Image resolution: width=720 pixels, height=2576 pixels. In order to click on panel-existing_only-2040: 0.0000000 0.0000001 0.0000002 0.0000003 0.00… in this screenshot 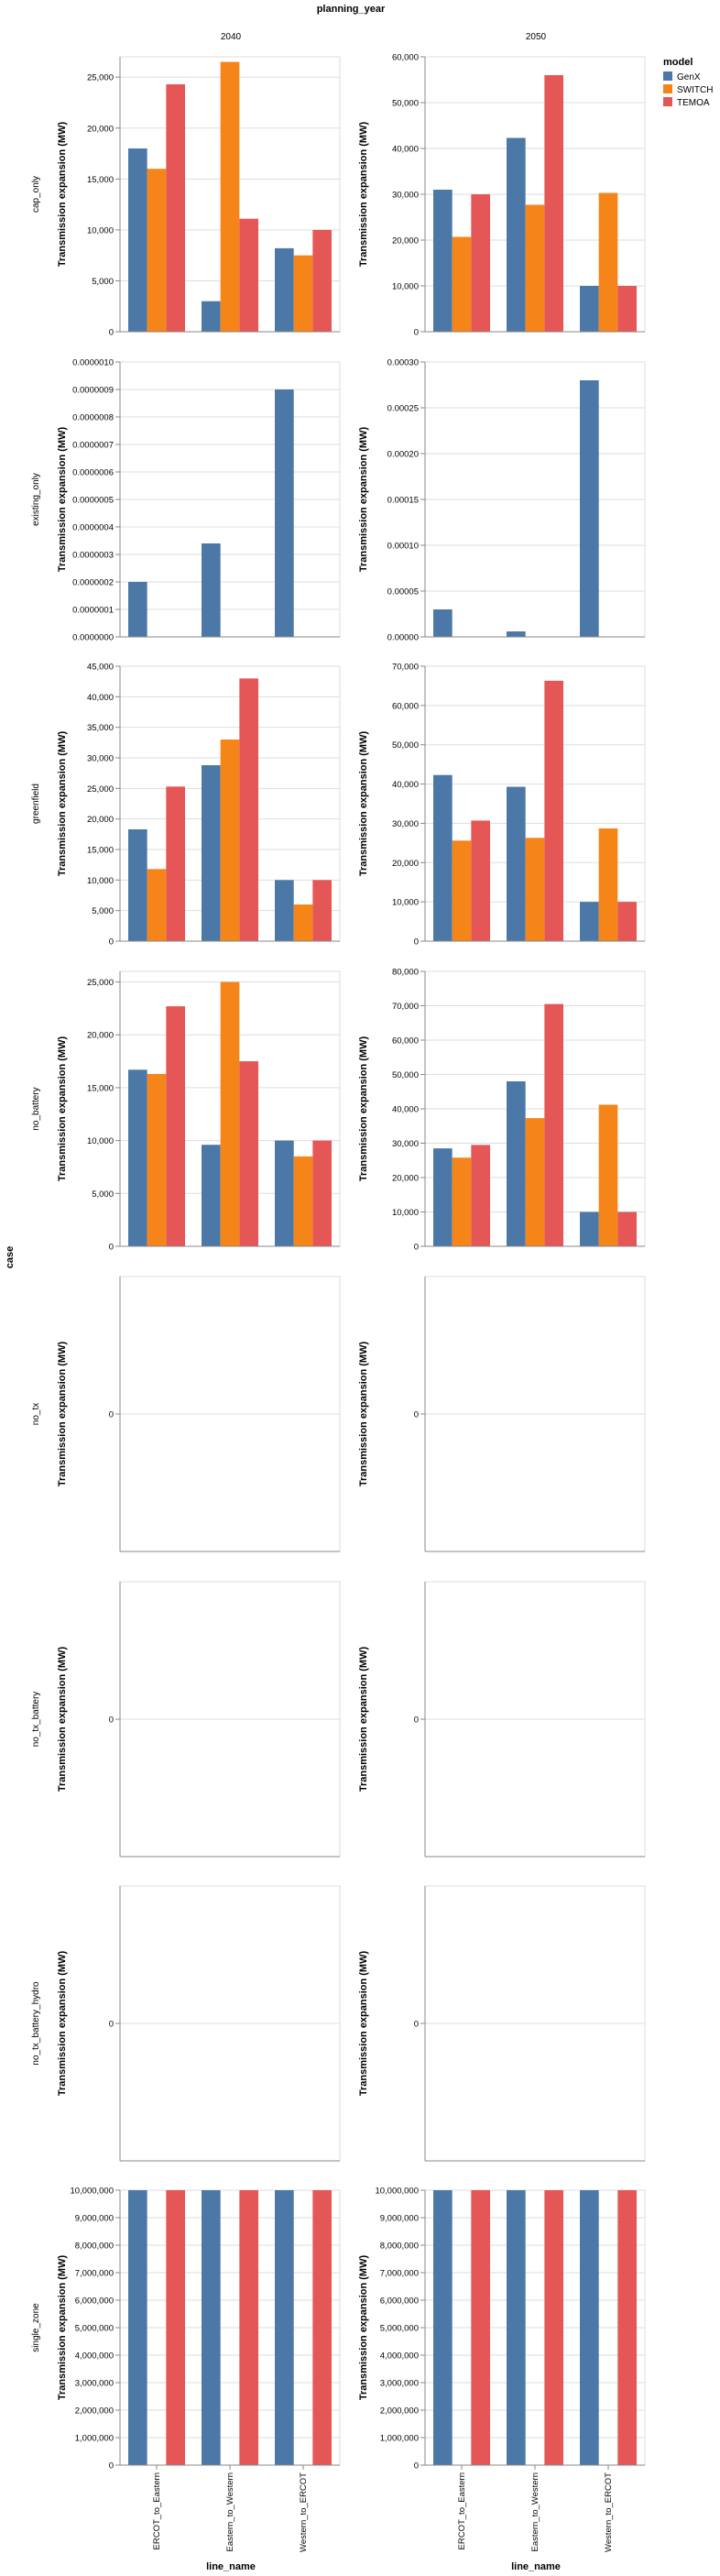, I will do `click(199, 501)`.